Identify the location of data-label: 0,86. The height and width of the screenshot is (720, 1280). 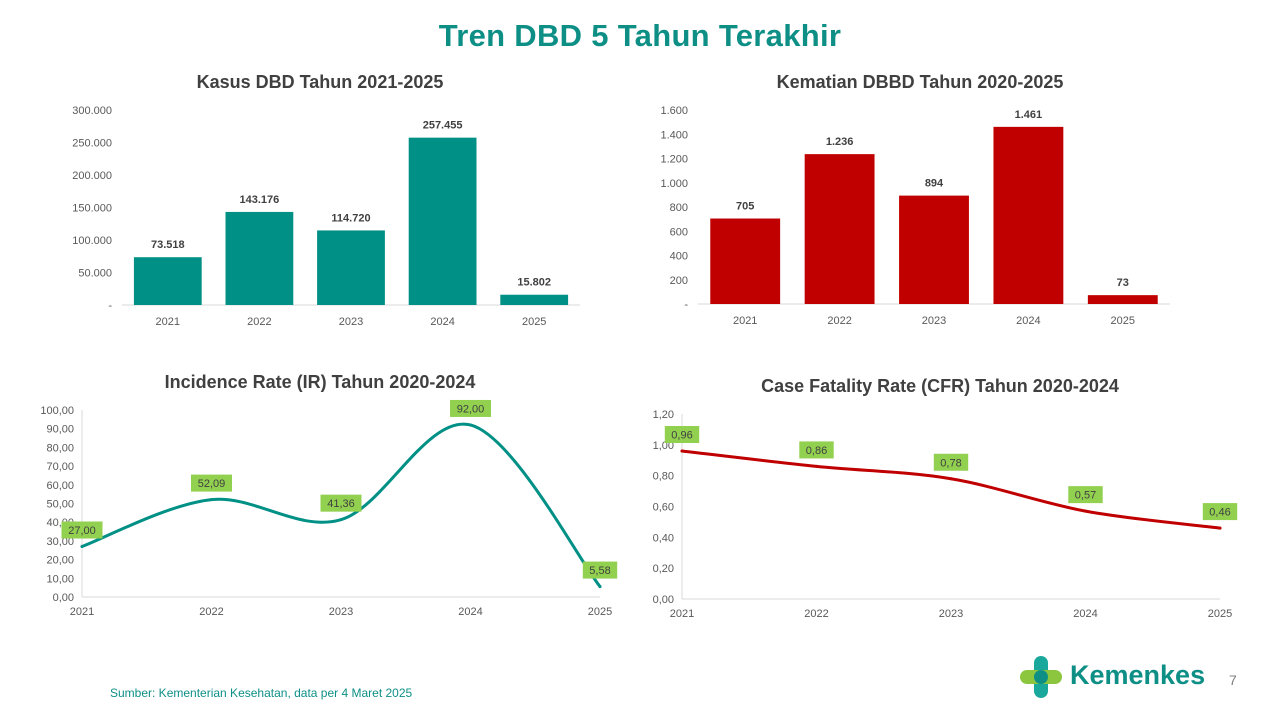
(816, 451).